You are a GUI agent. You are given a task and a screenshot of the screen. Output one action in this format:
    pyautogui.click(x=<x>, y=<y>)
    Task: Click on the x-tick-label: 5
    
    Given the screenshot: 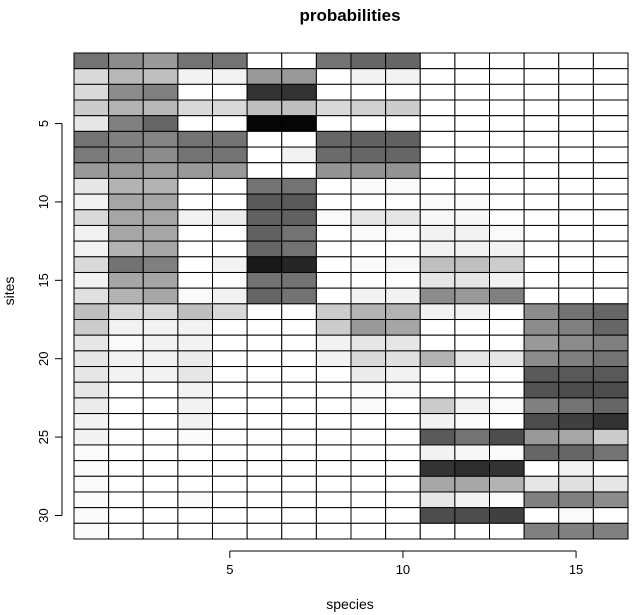 What is the action you would take?
    pyautogui.click(x=229, y=569)
    